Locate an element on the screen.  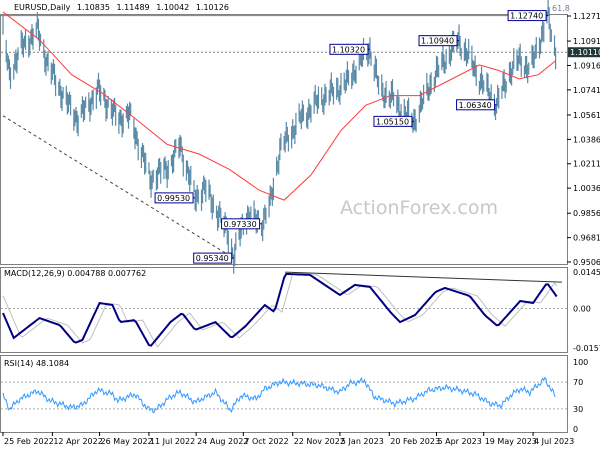
current-price-label: 1.10110 is located at coordinates (585, 52).